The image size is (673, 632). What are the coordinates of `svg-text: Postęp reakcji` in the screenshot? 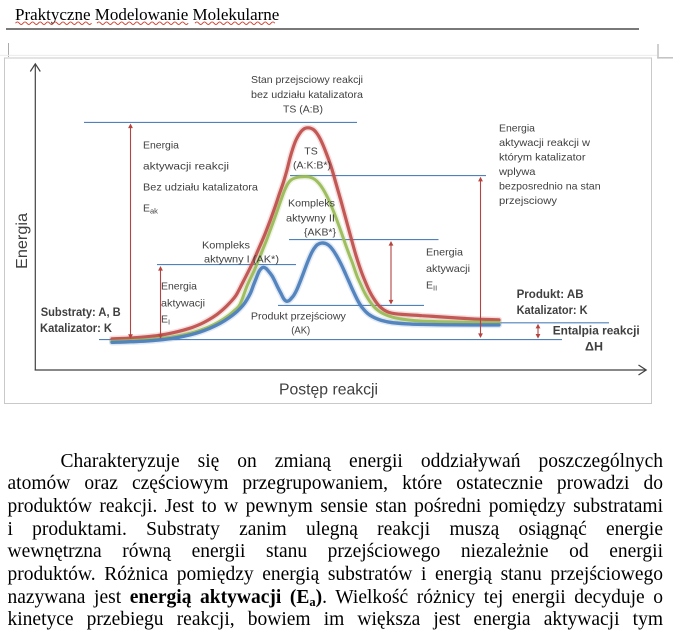 It's located at (328, 390).